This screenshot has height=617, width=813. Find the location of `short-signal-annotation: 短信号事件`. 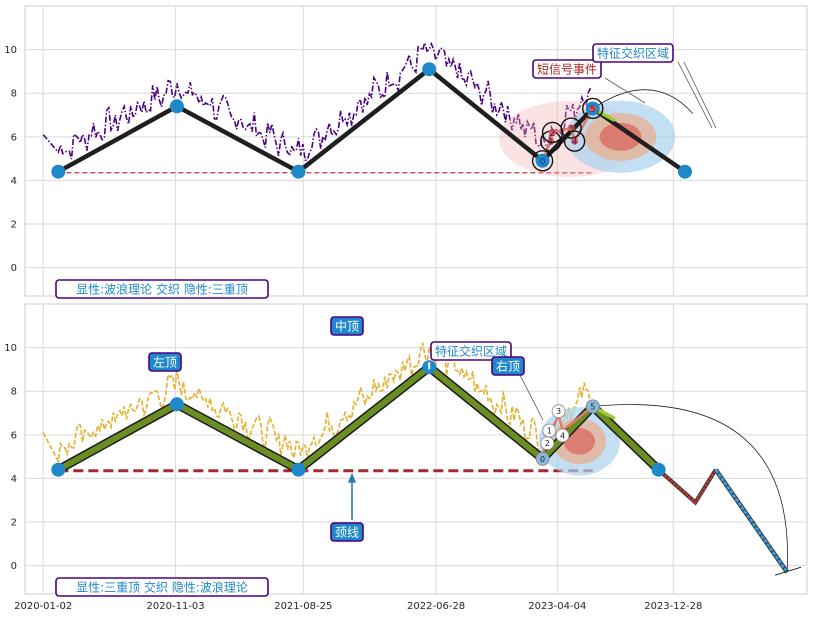

short-signal-annotation: 短信号事件 is located at coordinates (567, 70).